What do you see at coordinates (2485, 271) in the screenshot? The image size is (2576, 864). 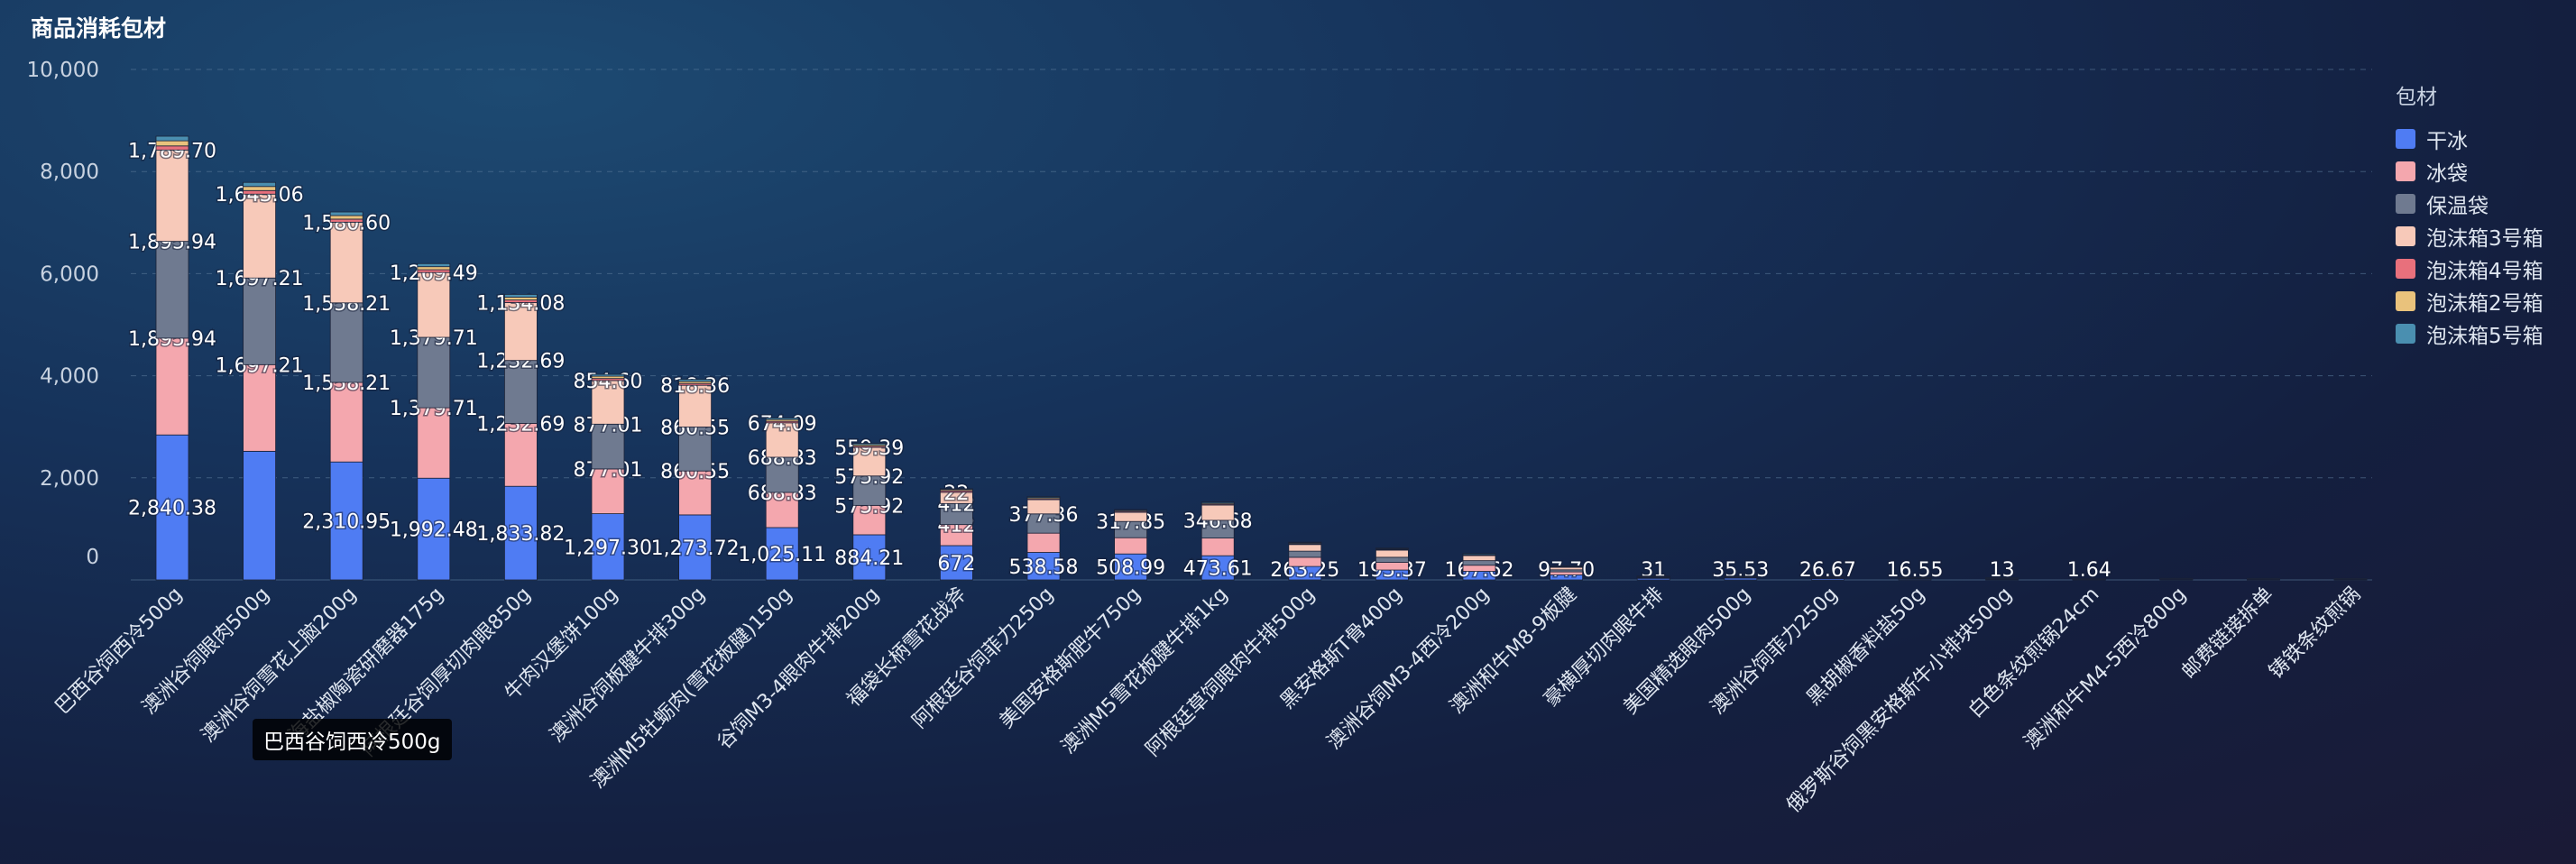 I see `legend-label: 泡沫箱4号箱` at bounding box center [2485, 271].